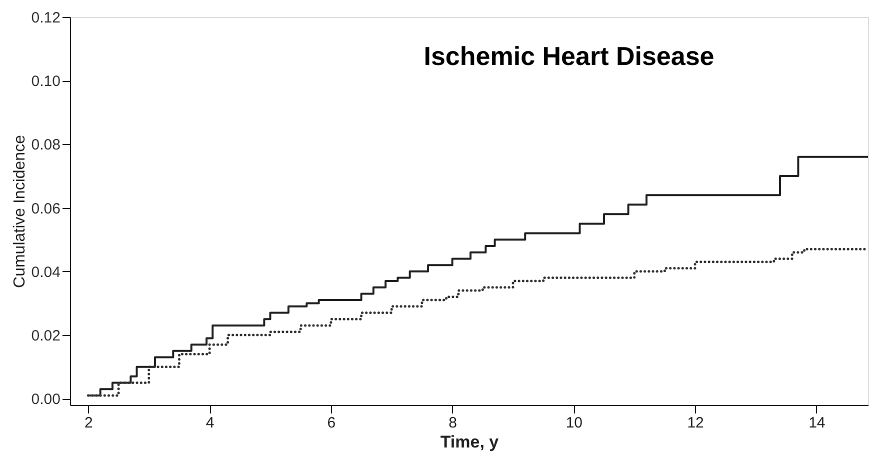 Image resolution: width=885 pixels, height=458 pixels. What do you see at coordinates (817, 423) in the screenshot?
I see `x-tick-label: 14` at bounding box center [817, 423].